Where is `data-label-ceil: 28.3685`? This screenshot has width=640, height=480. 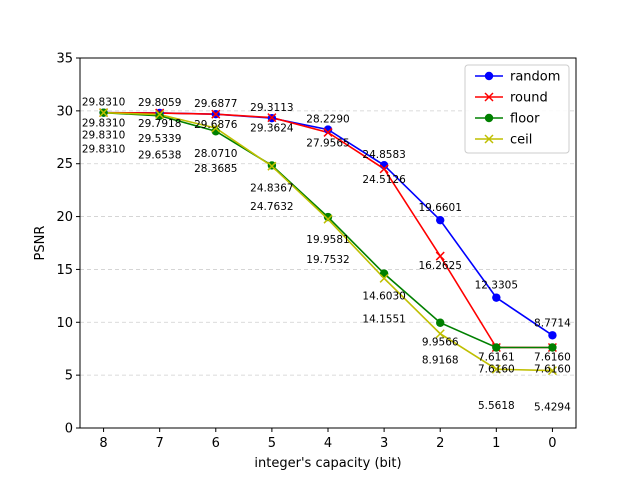
data-label-ceil: 28.3685 is located at coordinates (215, 169).